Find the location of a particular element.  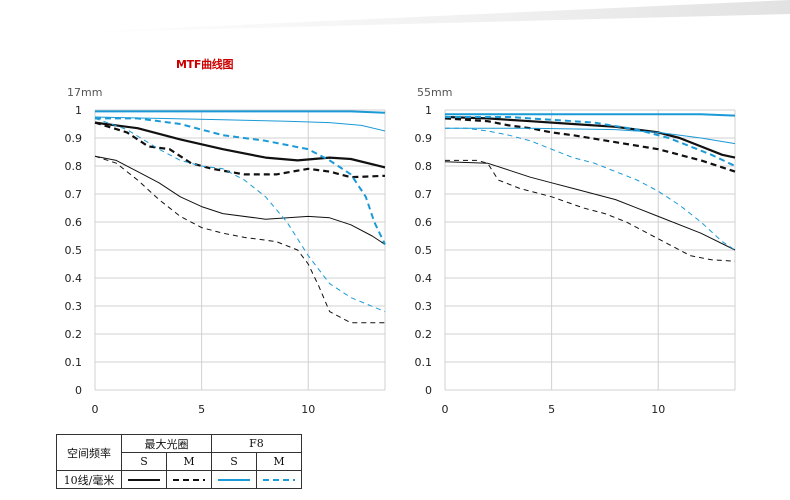

legend-row-10lines: 10线/毫米 is located at coordinates (89, 479).